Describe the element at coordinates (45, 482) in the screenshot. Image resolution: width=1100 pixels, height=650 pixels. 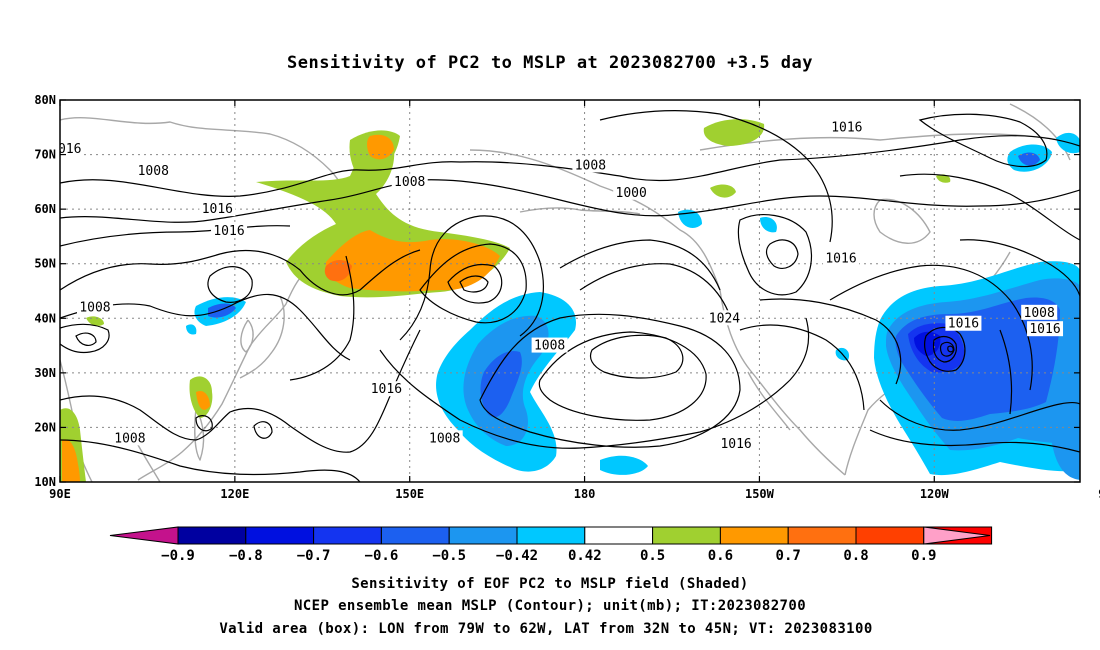
I see `lat-tick-label: 10N` at that location.